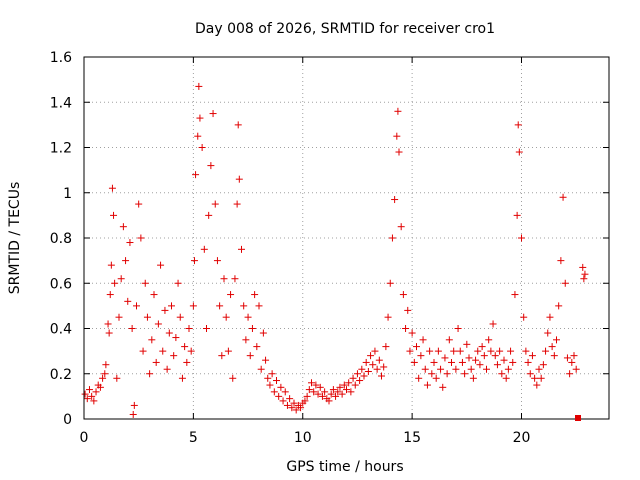  I want to click on x-tick-label: 15, so click(412, 438).